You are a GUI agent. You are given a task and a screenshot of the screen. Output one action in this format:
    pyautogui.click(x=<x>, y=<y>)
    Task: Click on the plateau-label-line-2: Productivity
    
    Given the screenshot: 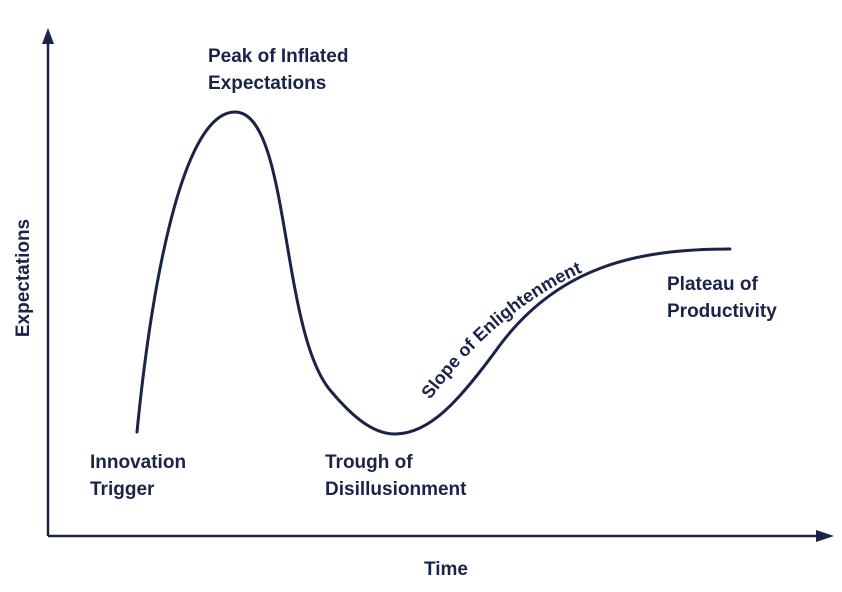 What is the action you would take?
    pyautogui.click(x=722, y=311)
    